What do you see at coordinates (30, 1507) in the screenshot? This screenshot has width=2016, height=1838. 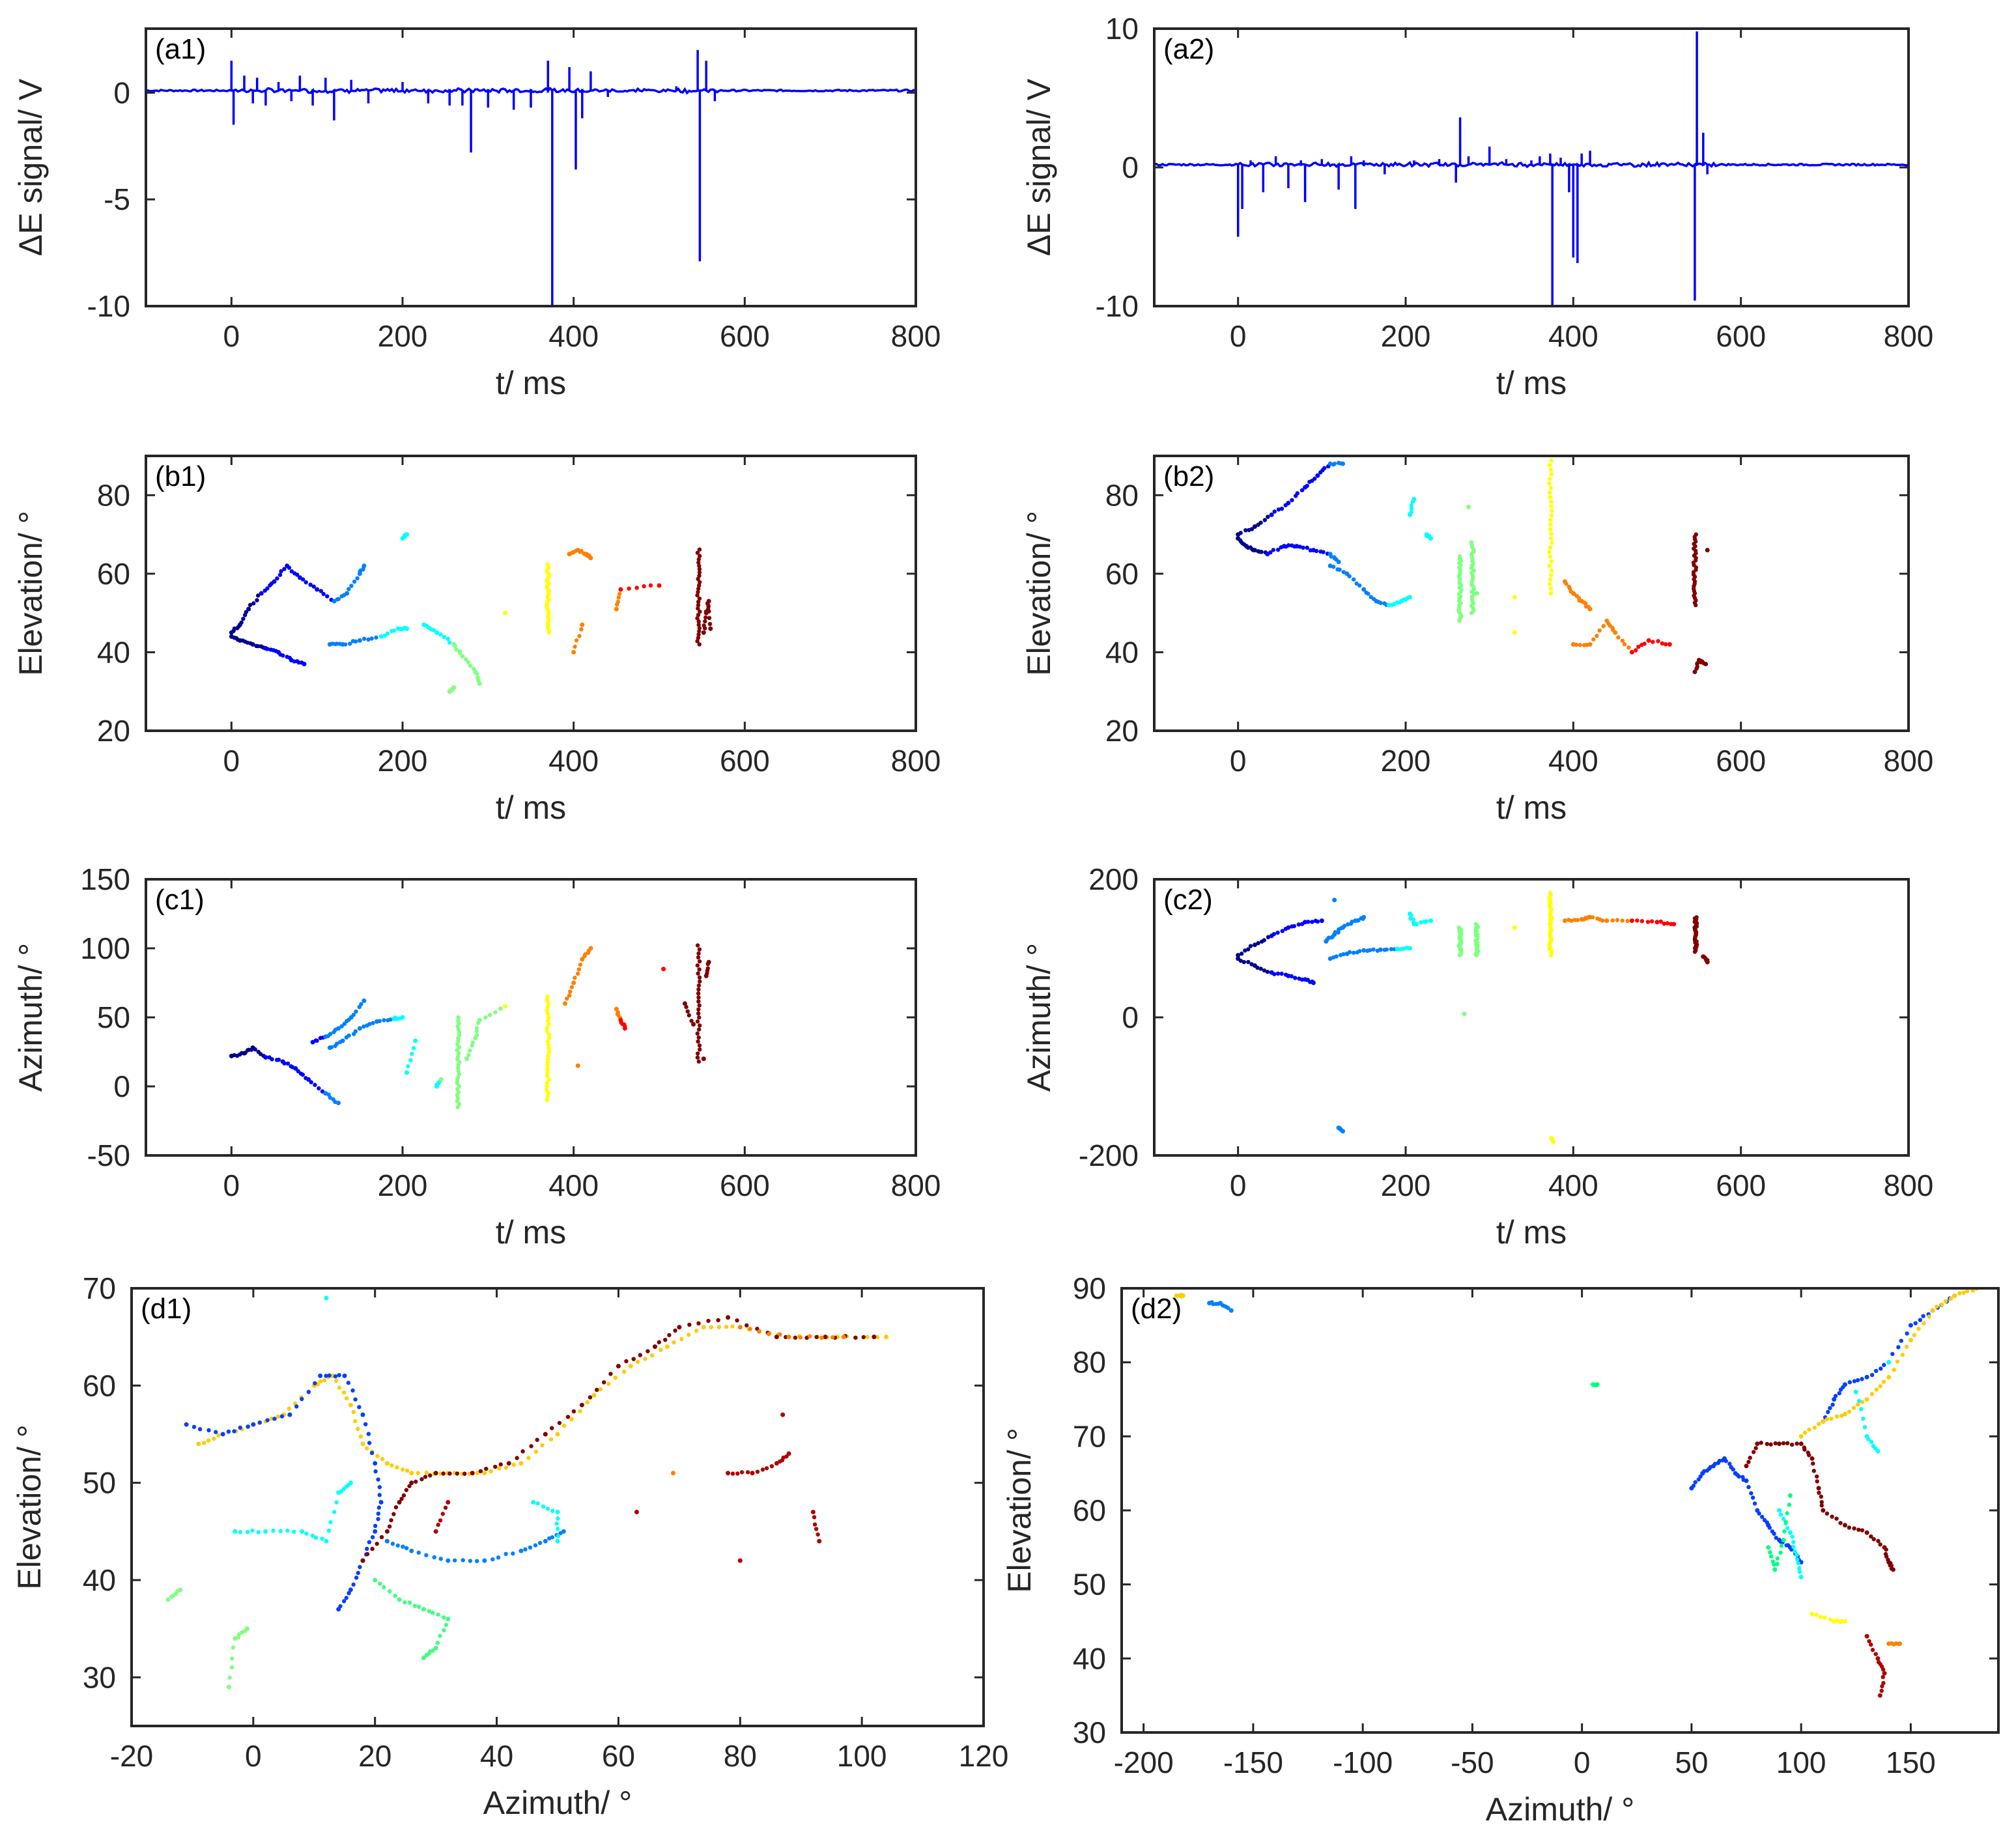 I see `y-axis-label: Elevation/ °` at bounding box center [30, 1507].